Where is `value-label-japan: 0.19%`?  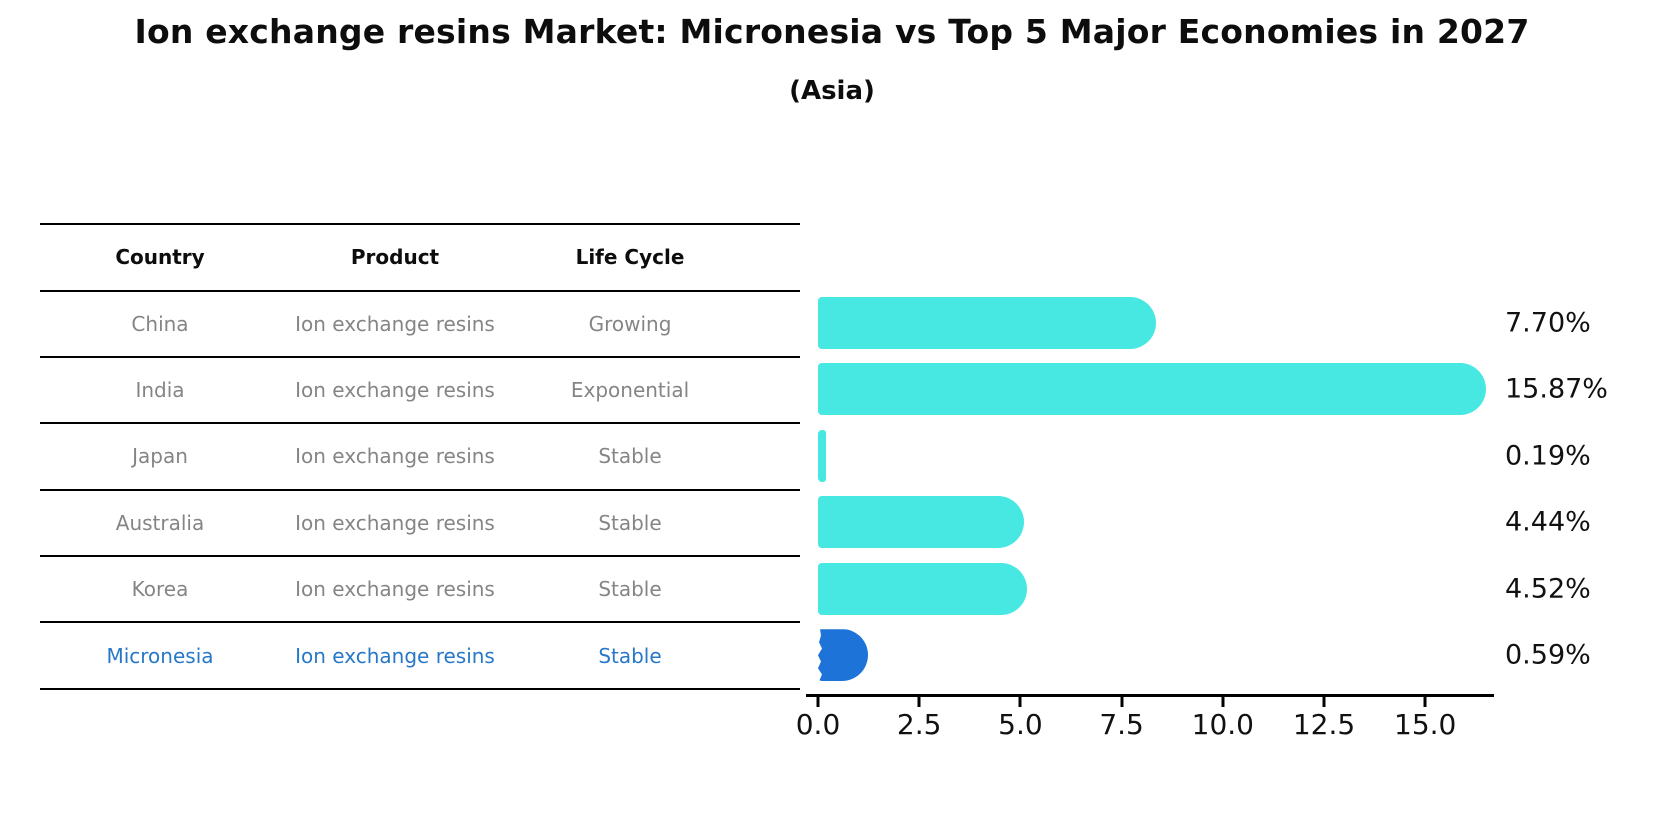 value-label-japan: 0.19% is located at coordinates (1548, 456).